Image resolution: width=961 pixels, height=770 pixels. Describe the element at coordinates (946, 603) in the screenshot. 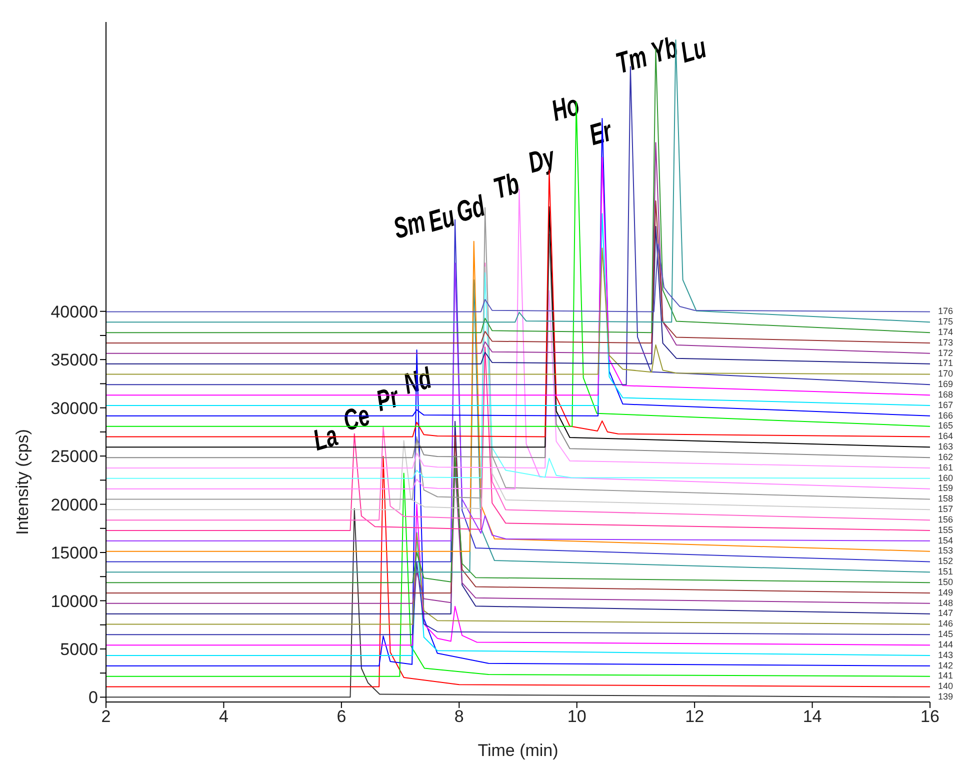

I see `series-label: 148` at that location.